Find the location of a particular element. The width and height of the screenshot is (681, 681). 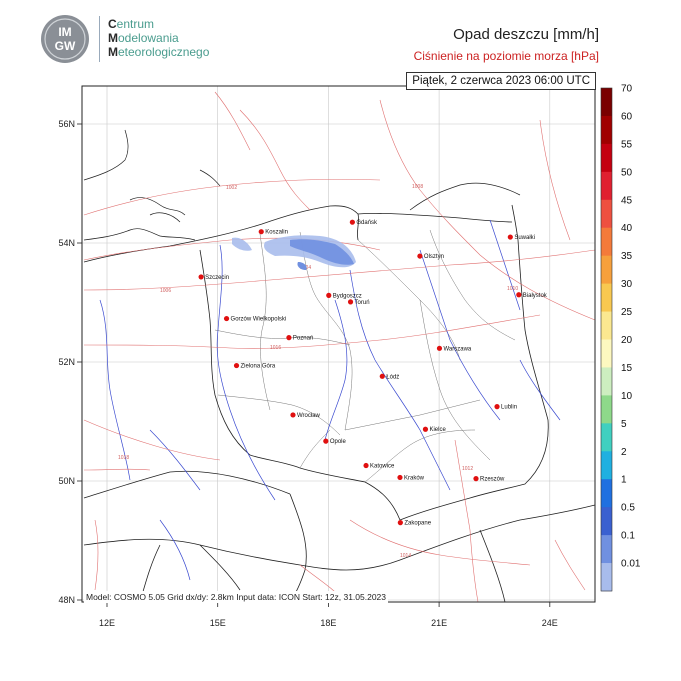

logo-text-bottom: GW is located at coordinates (65, 46).